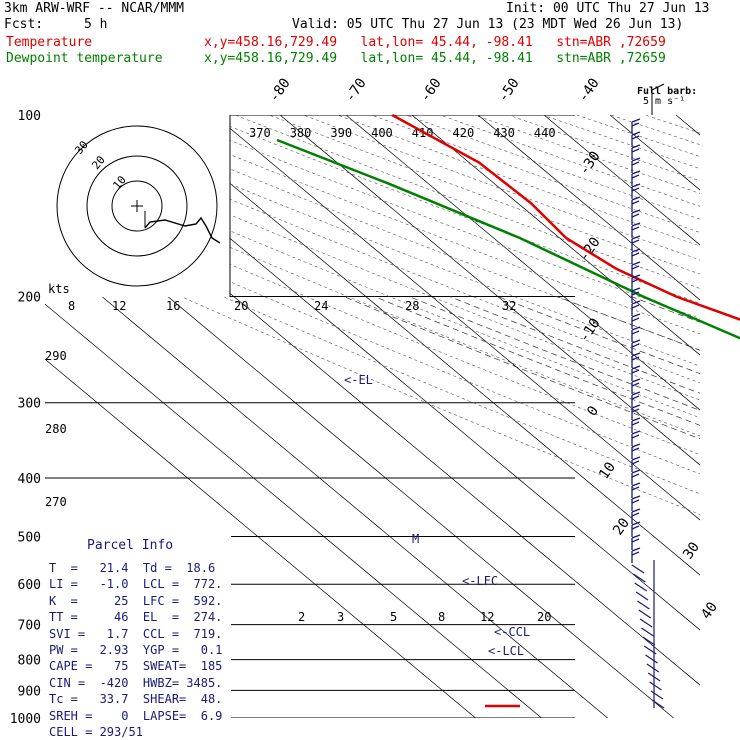  What do you see at coordinates (441, 617) in the screenshot?
I see `mixing-ratio-label: 8` at bounding box center [441, 617].